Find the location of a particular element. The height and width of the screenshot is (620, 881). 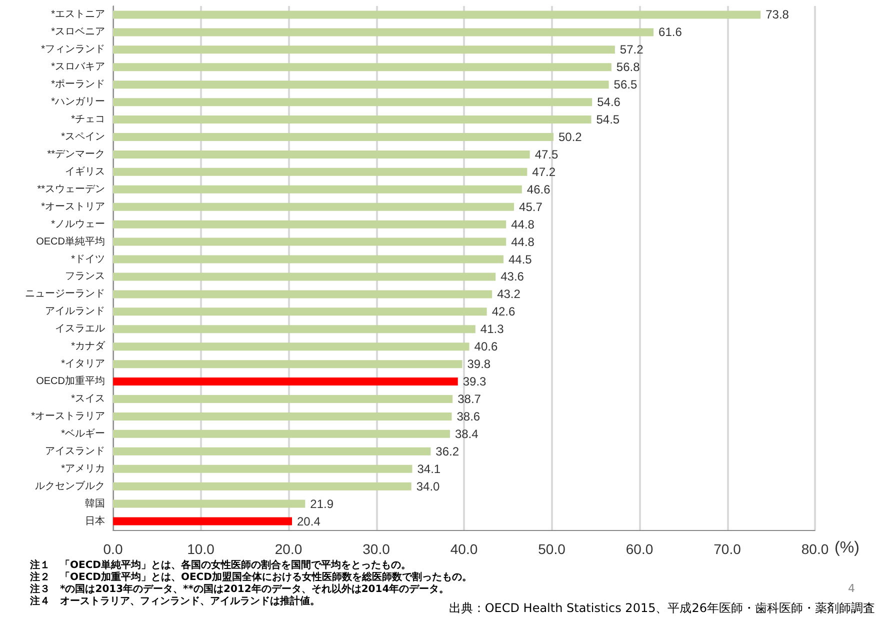

y-tick-label: *オーストラリア is located at coordinates (68, 416).